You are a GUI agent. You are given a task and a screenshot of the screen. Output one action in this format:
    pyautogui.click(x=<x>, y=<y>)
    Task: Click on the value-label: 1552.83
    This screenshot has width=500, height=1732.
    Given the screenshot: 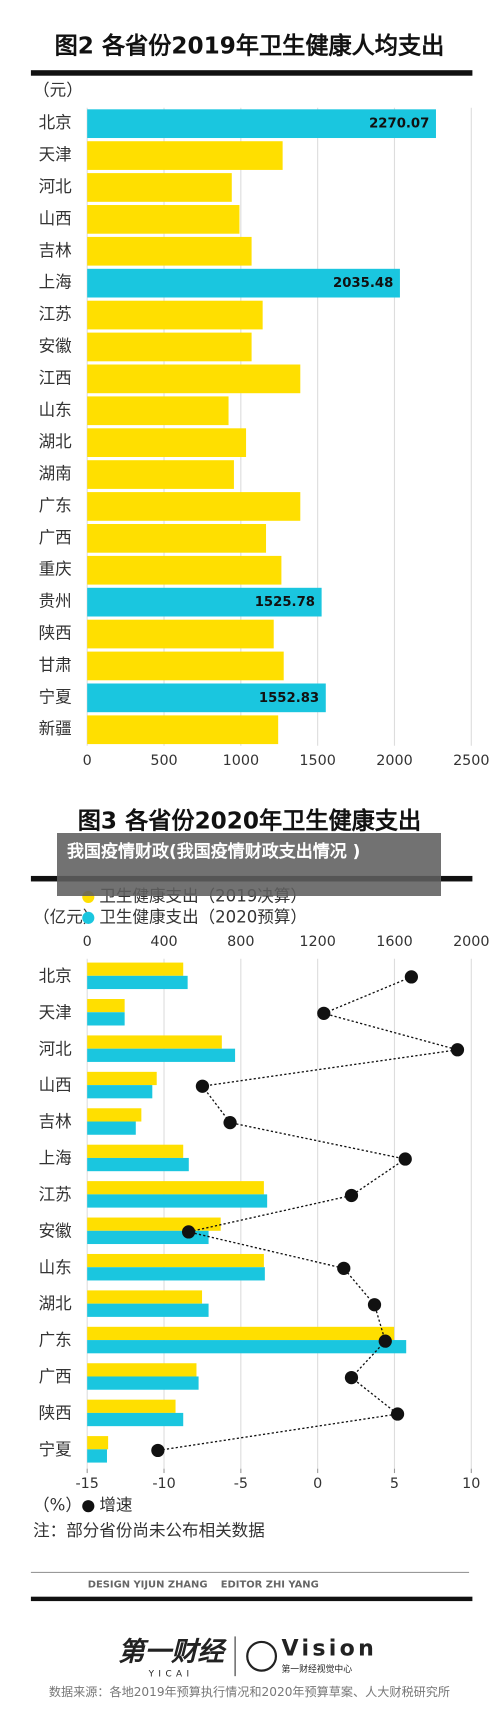 What is the action you would take?
    pyautogui.click(x=289, y=698)
    